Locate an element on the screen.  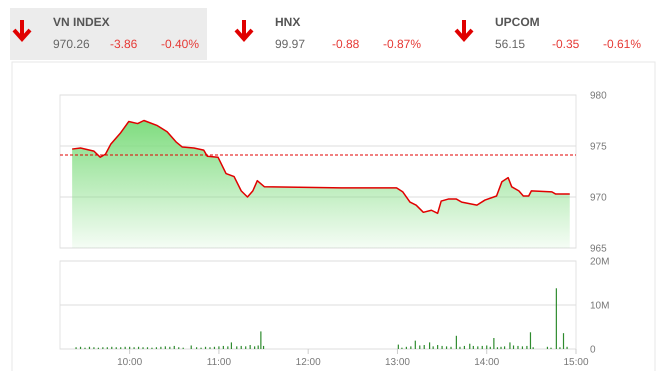
x-tick-label: 12:00 is located at coordinates (309, 362).